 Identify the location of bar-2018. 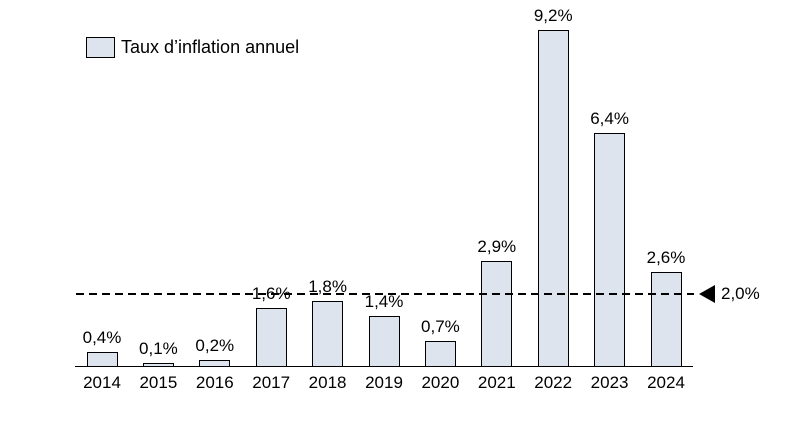
(328, 334).